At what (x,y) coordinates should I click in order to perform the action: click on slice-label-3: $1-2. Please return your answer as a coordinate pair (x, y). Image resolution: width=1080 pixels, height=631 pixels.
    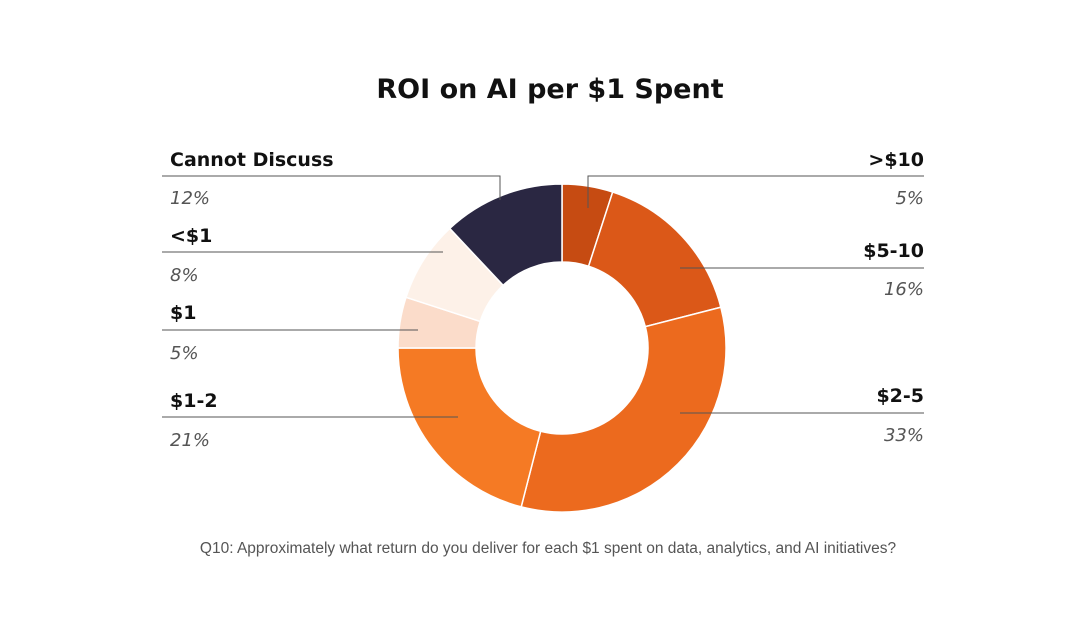
    Looking at the image, I should click on (194, 401).